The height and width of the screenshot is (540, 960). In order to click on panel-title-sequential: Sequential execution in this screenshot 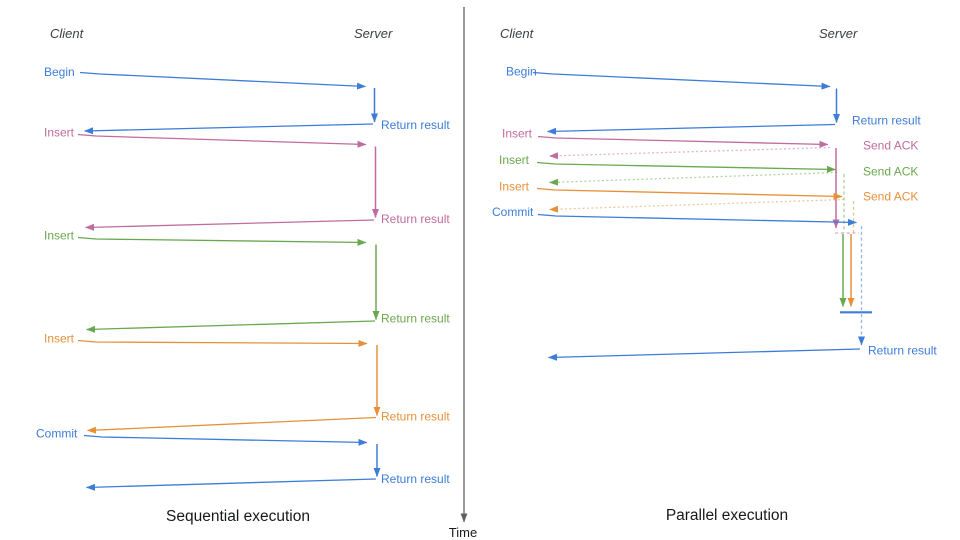, I will do `click(238, 516)`.